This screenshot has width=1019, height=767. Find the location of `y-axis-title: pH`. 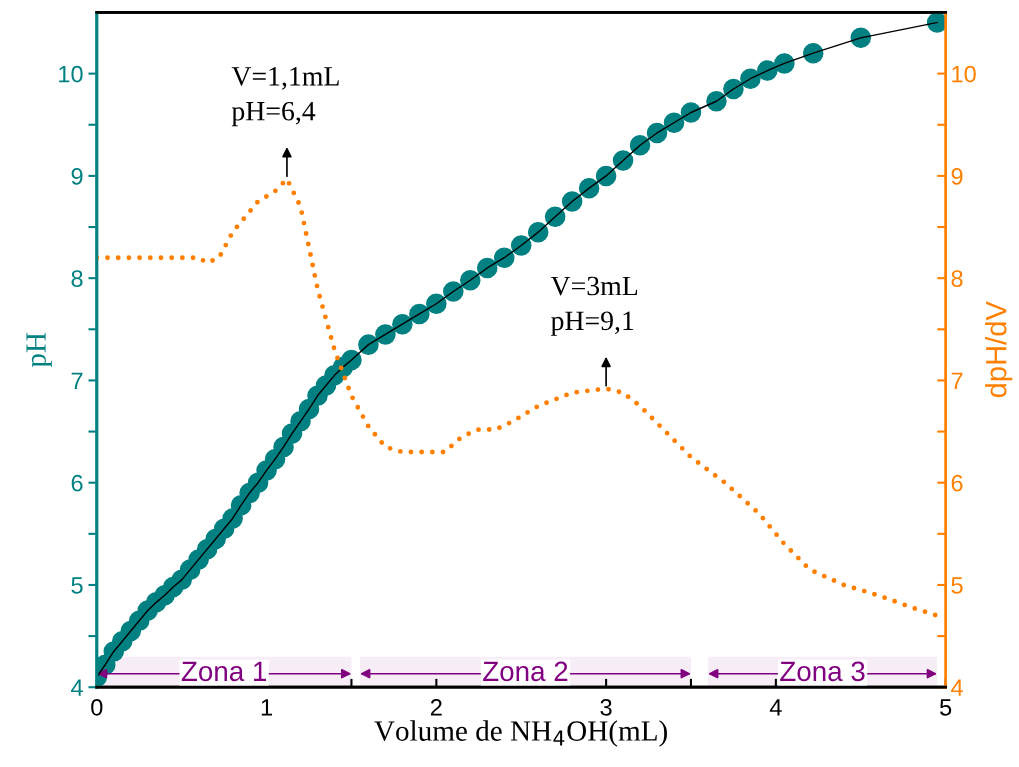

y-axis-title: pH is located at coordinates (39, 350).